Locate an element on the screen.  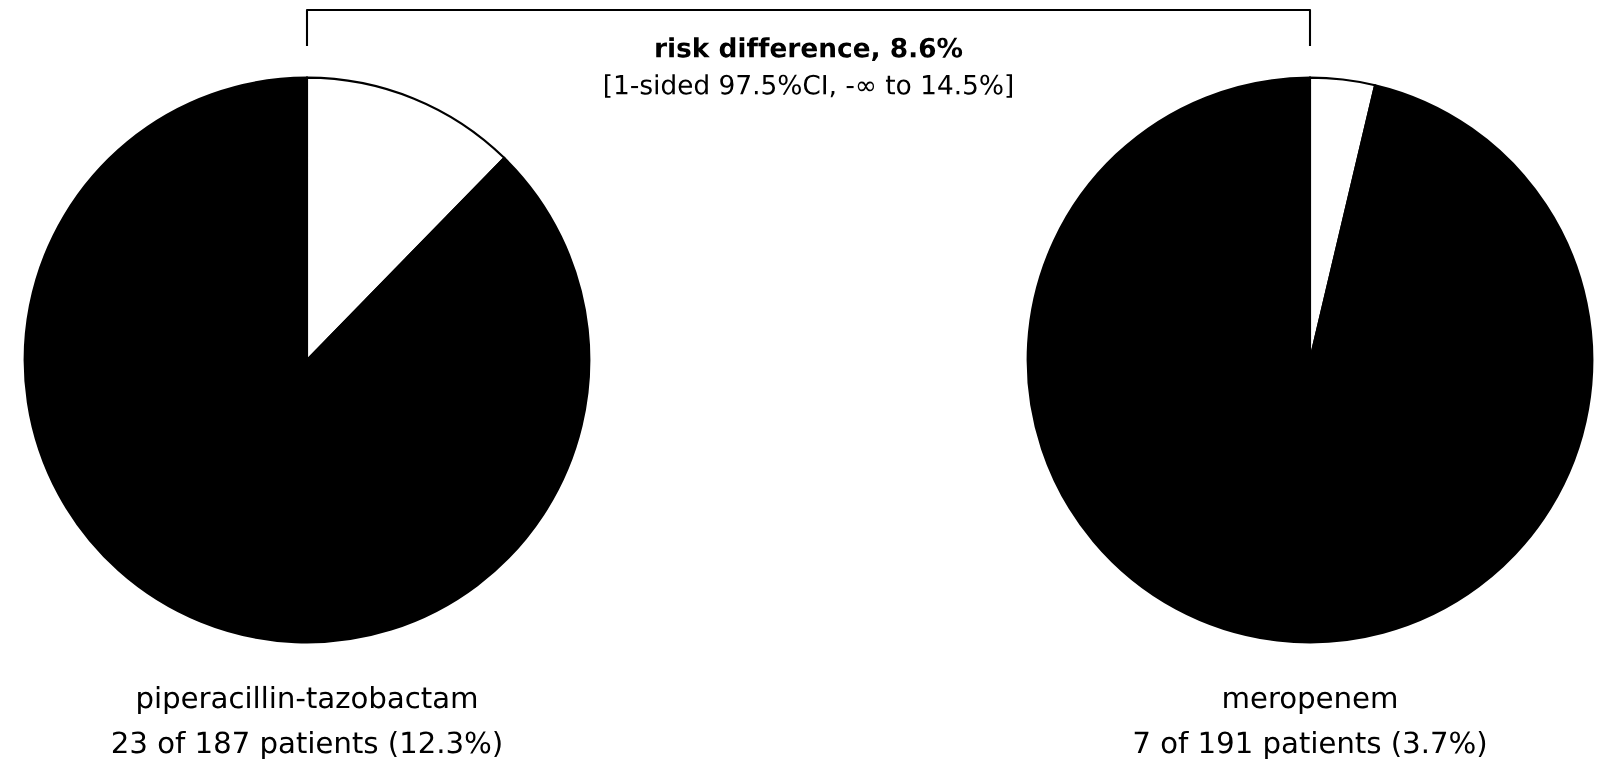
text: meropenem is located at coordinates (1310, 703).